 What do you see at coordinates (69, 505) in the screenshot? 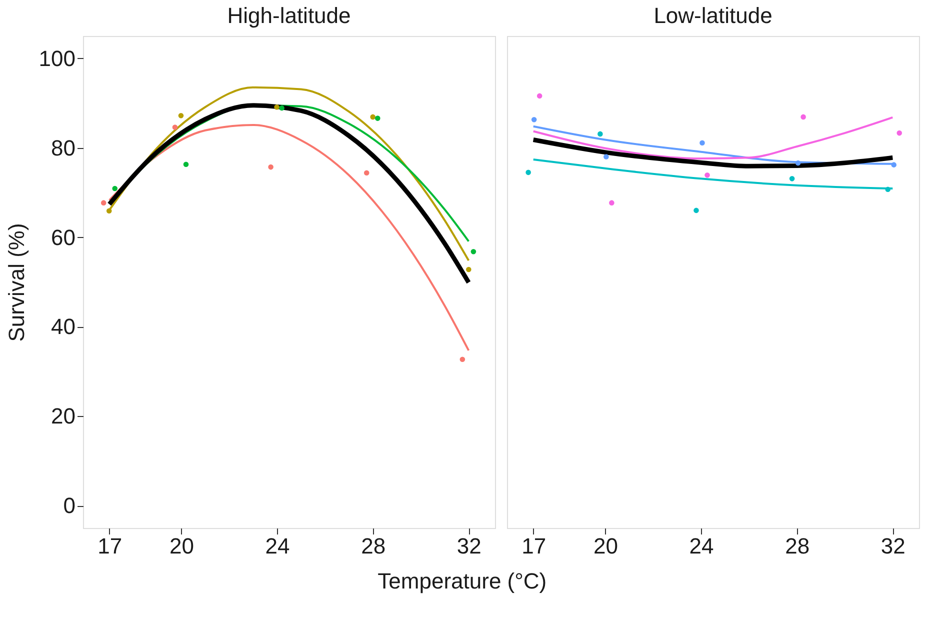
I see `y-tick-label: 0` at bounding box center [69, 505].